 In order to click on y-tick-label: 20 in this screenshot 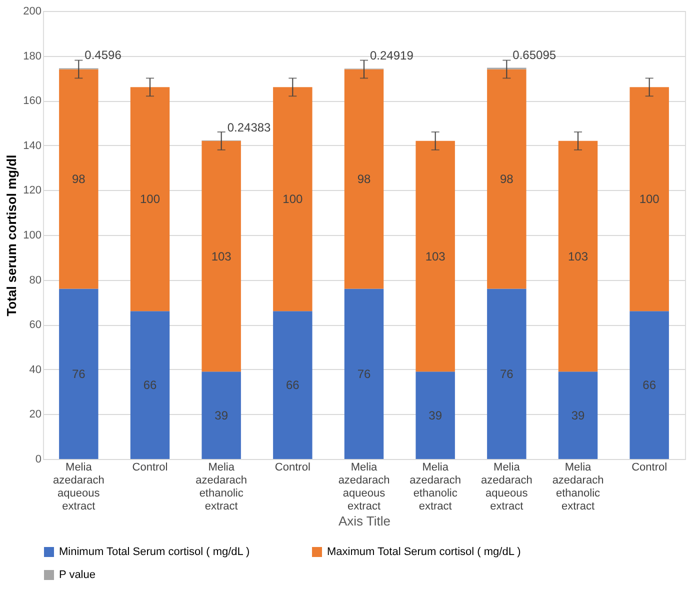, I will do `click(35, 414)`.